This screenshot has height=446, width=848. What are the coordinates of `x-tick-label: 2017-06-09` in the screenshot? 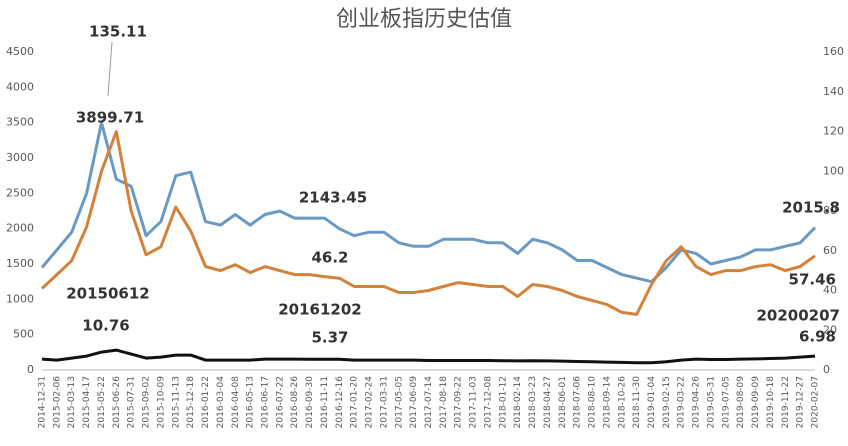 It's located at (414, 402).